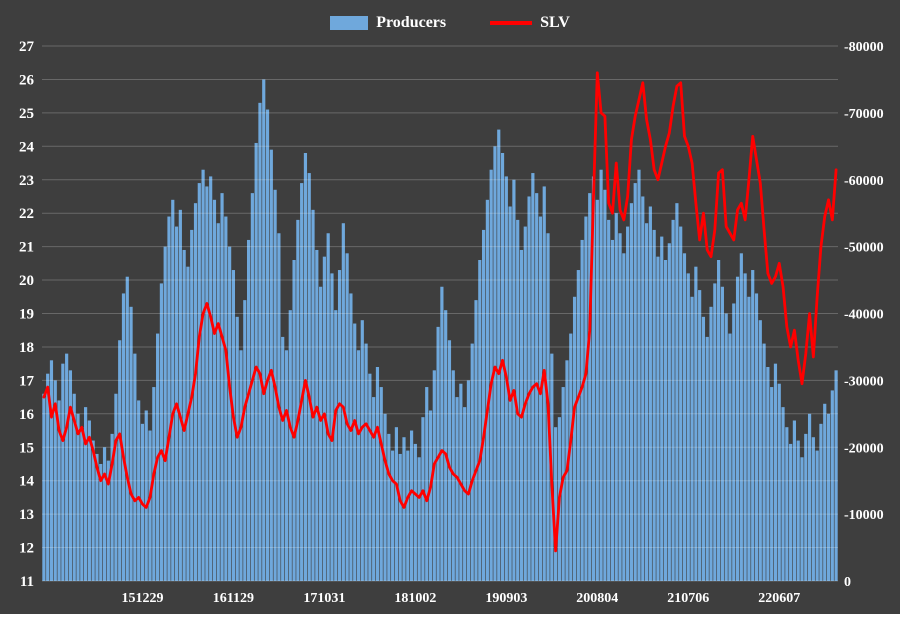  What do you see at coordinates (555, 22) in the screenshot?
I see `legend-label-slv: SLV` at bounding box center [555, 22].